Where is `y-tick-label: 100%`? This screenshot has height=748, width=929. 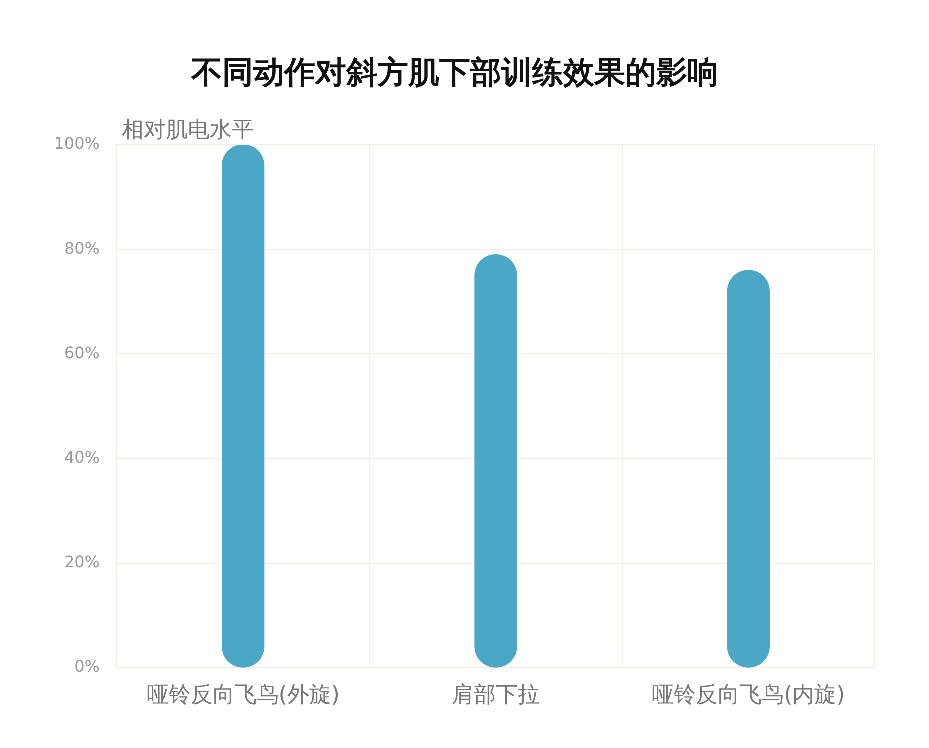
y-tick-label: 100% is located at coordinates (77, 144).